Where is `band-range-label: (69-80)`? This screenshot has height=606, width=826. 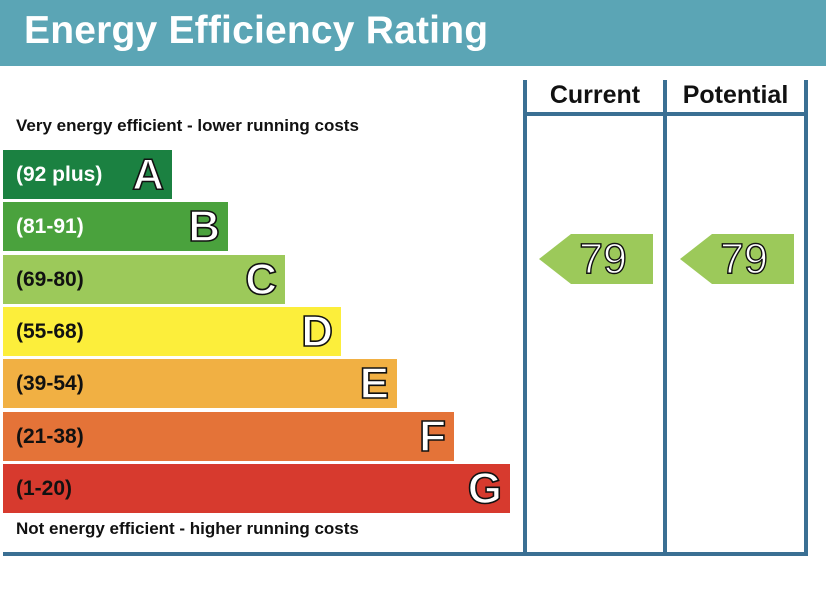
band-range-label: (69-80) is located at coordinates (50, 279).